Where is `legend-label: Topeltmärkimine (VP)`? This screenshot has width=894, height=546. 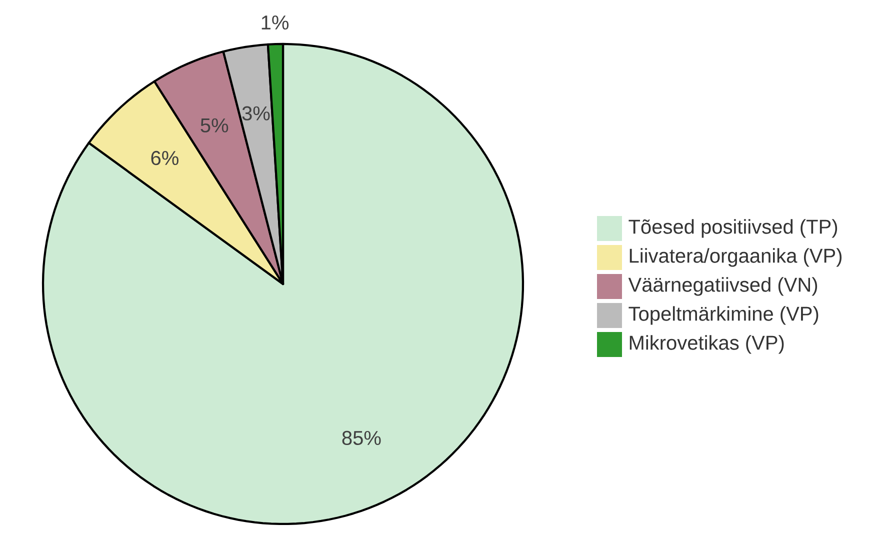
legend-label: Topeltmärkimine (VP) is located at coordinates (723, 315).